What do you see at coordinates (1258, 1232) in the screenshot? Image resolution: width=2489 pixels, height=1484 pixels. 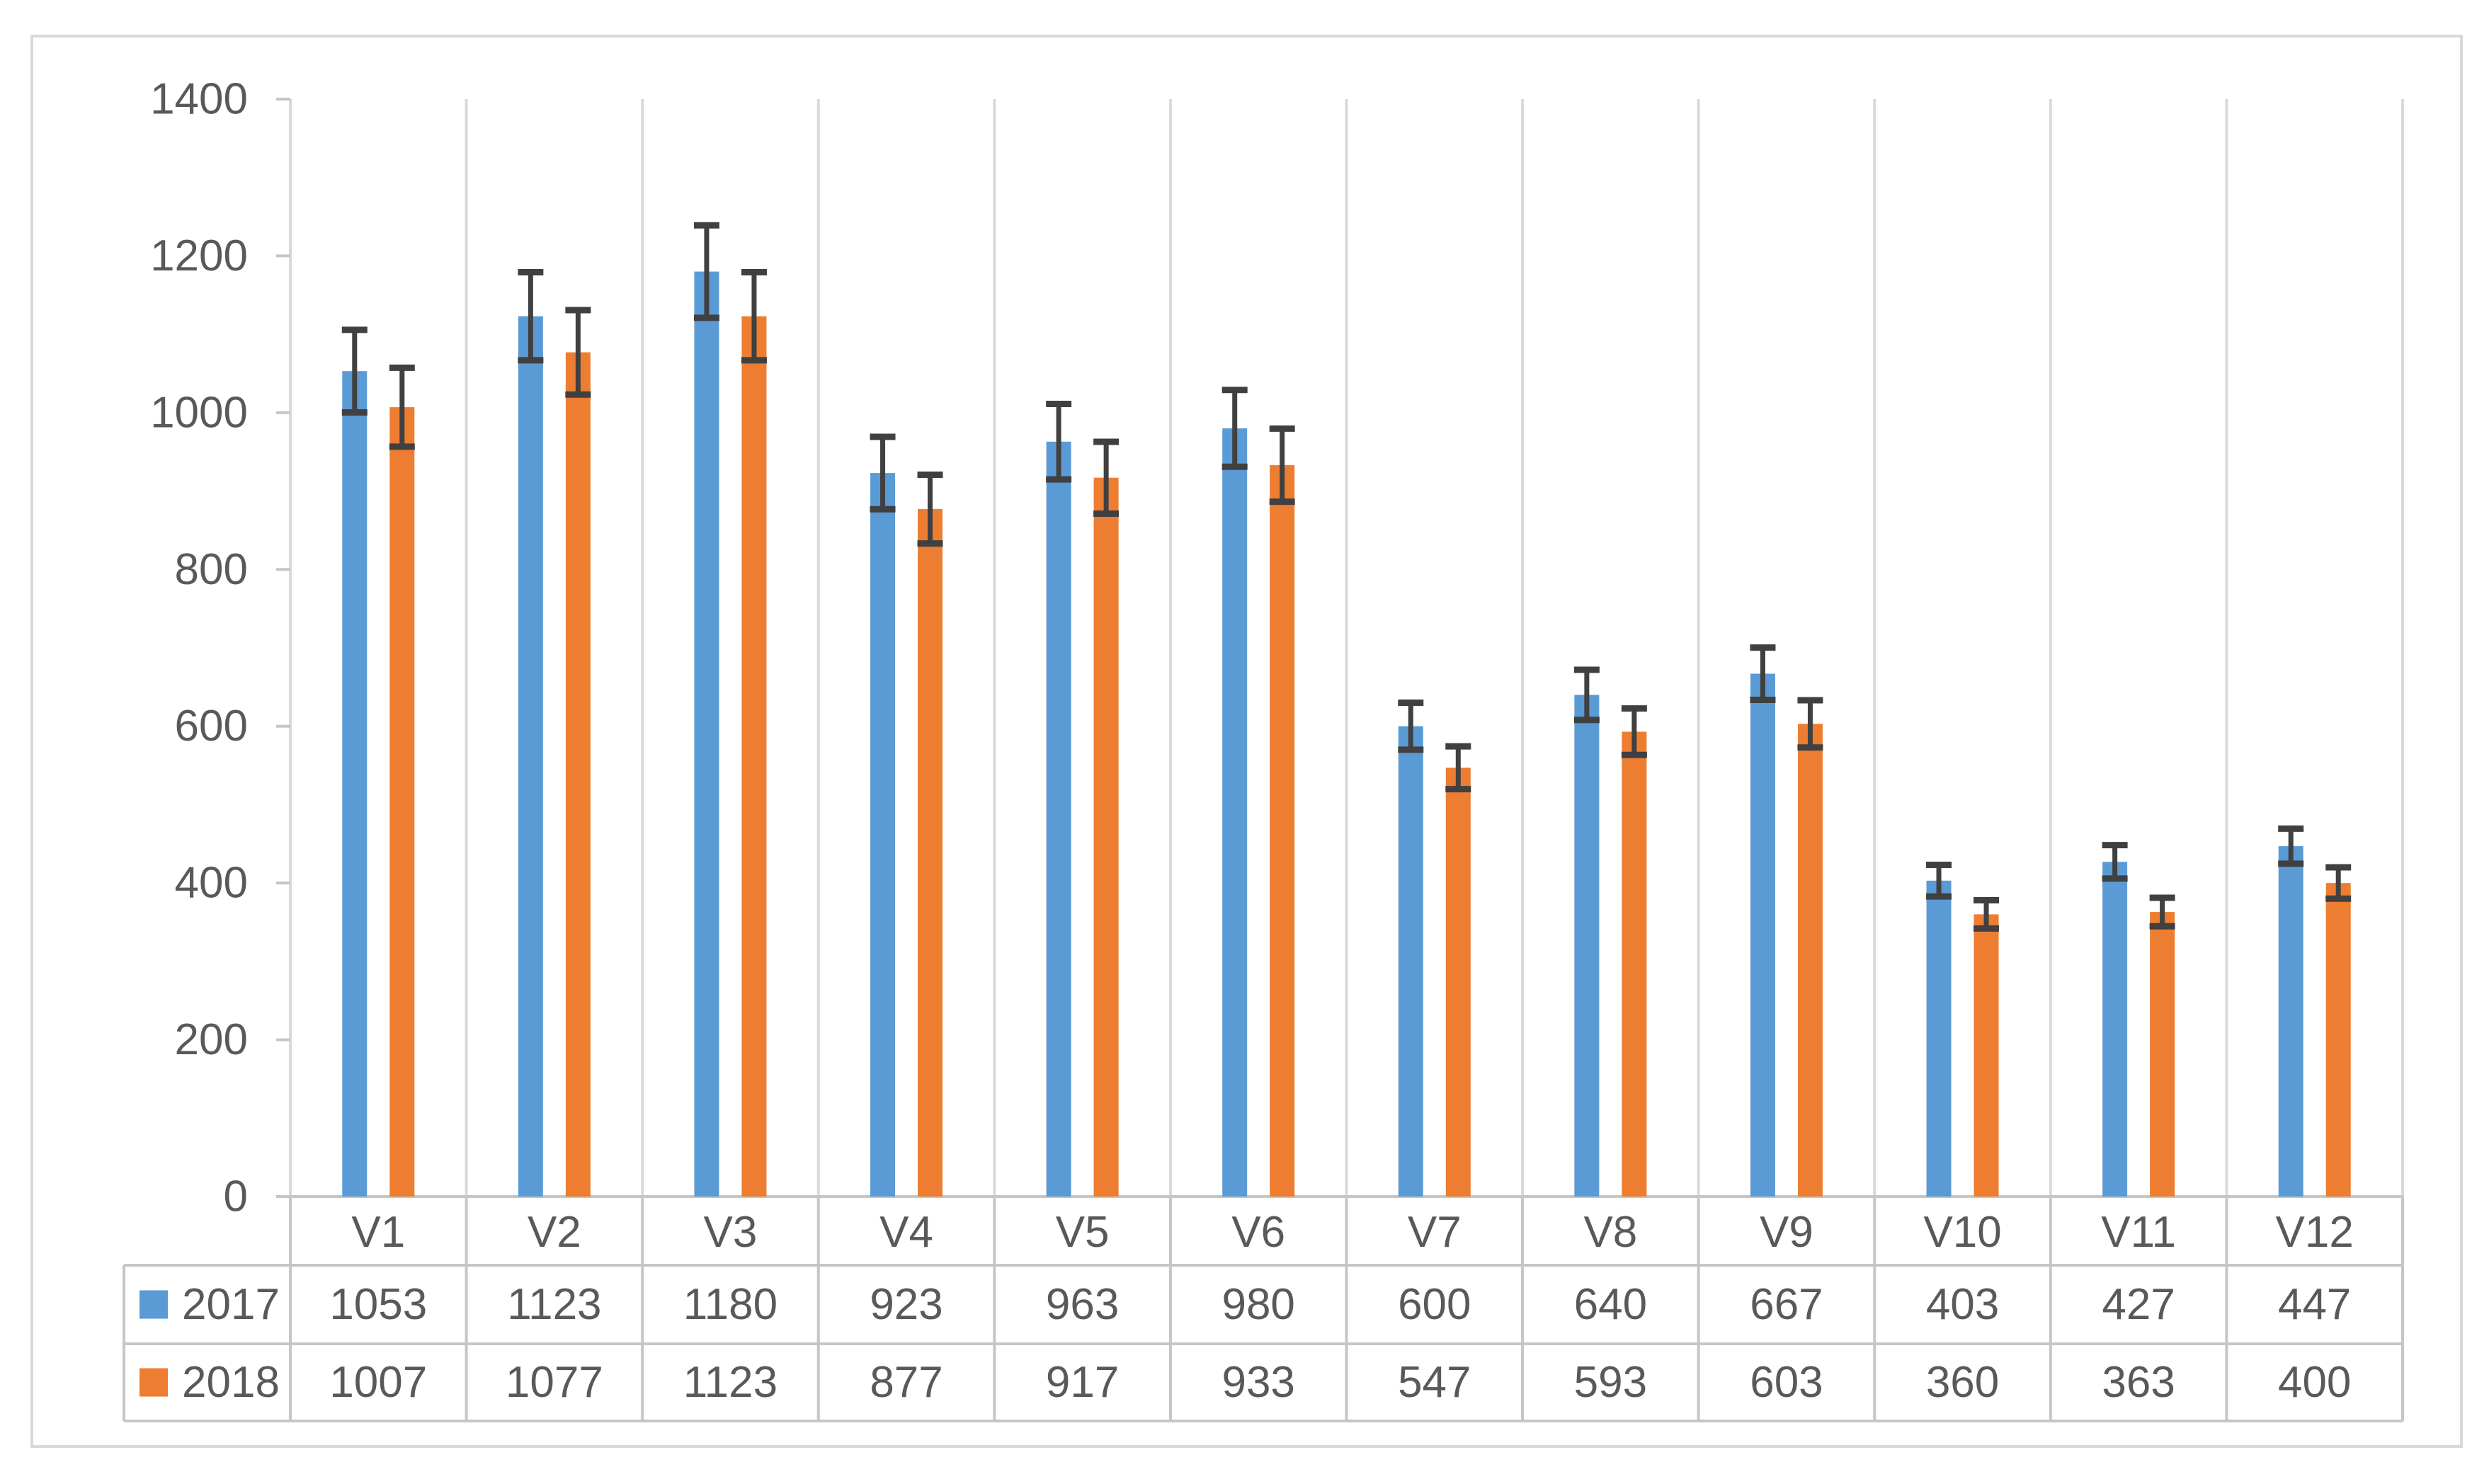 I see `x-axis-label: V6` at bounding box center [1258, 1232].